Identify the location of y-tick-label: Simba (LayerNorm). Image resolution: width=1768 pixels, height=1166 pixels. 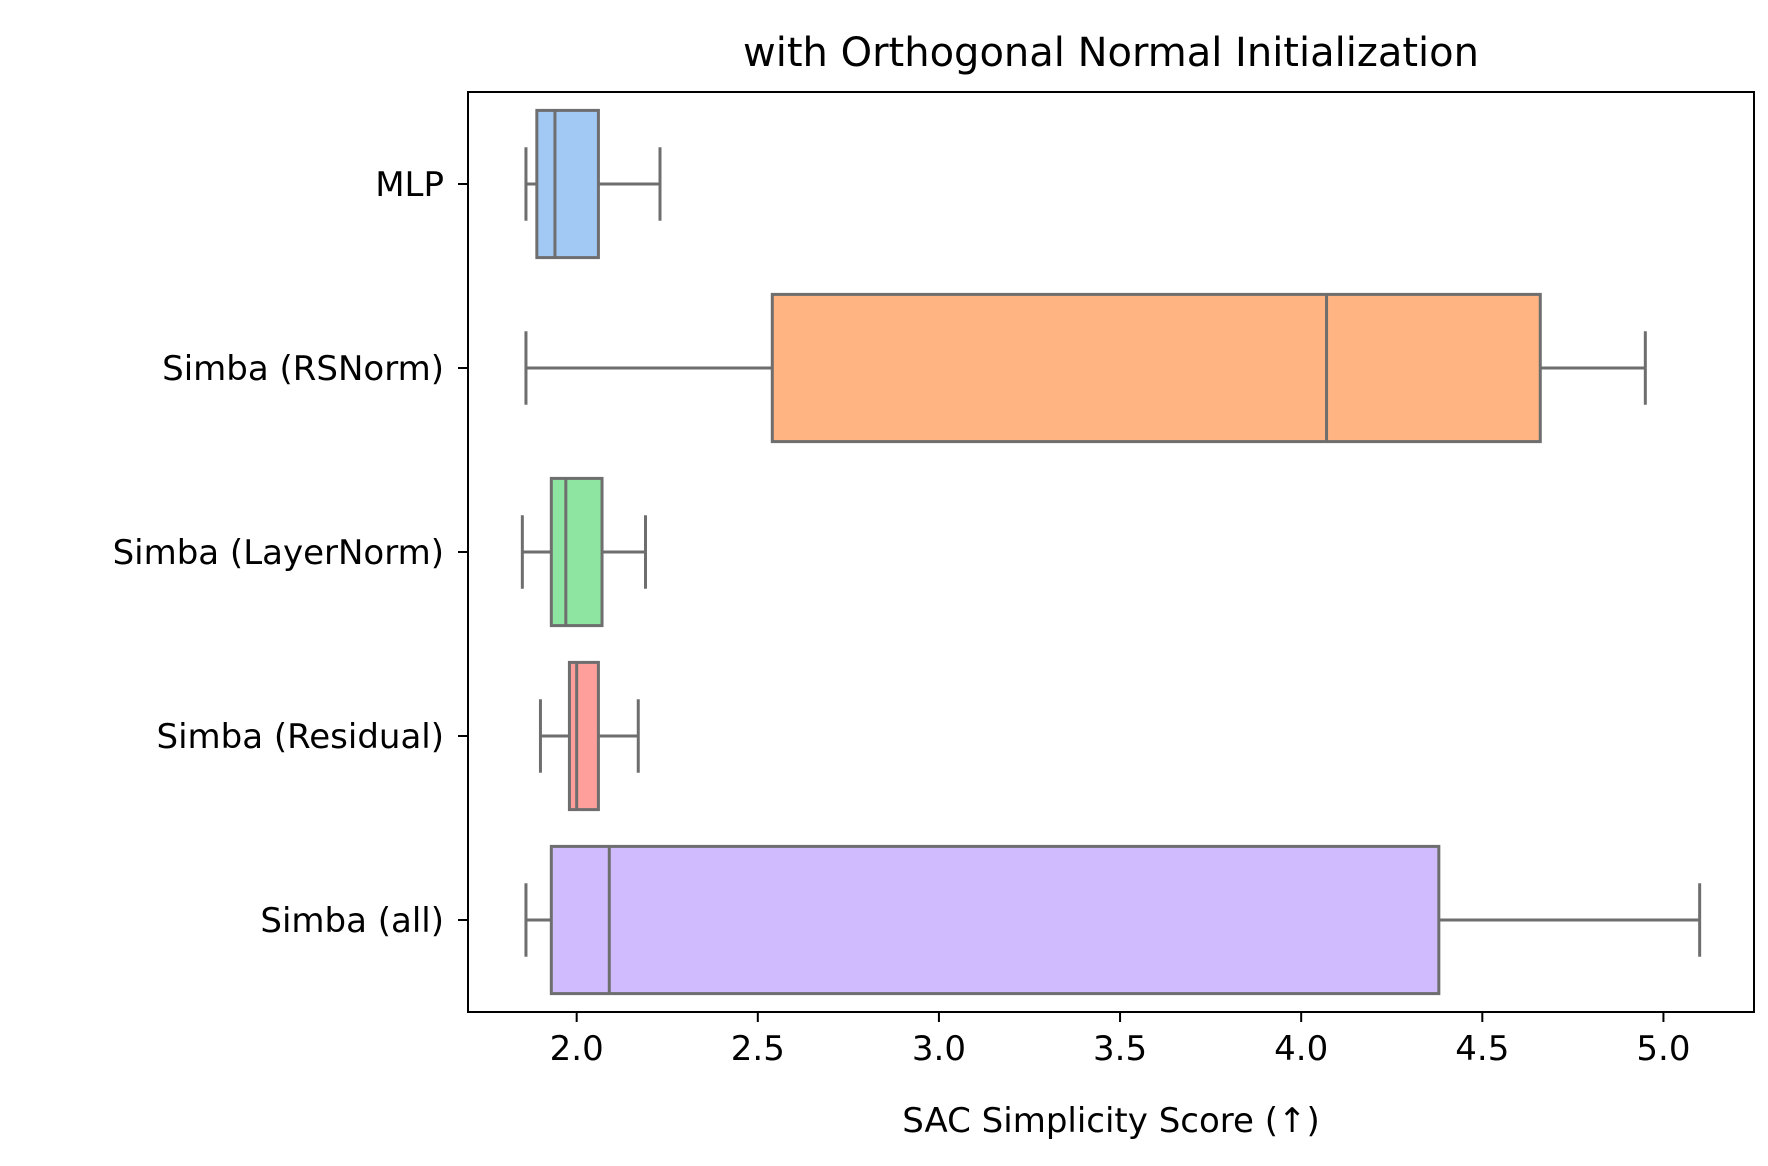
(278, 553).